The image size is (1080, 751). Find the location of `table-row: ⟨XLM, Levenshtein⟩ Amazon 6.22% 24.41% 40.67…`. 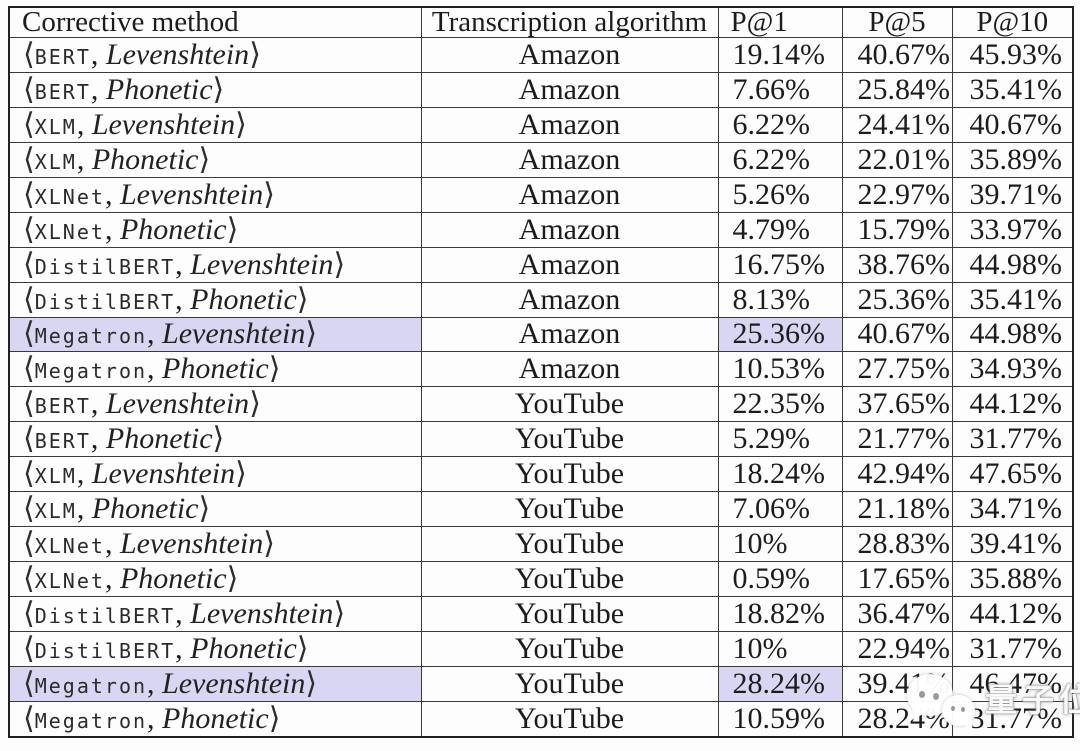

table-row: ⟨XLM, Levenshtein⟩ Amazon 6.22% 24.41% 40.67… is located at coordinates (541, 124).